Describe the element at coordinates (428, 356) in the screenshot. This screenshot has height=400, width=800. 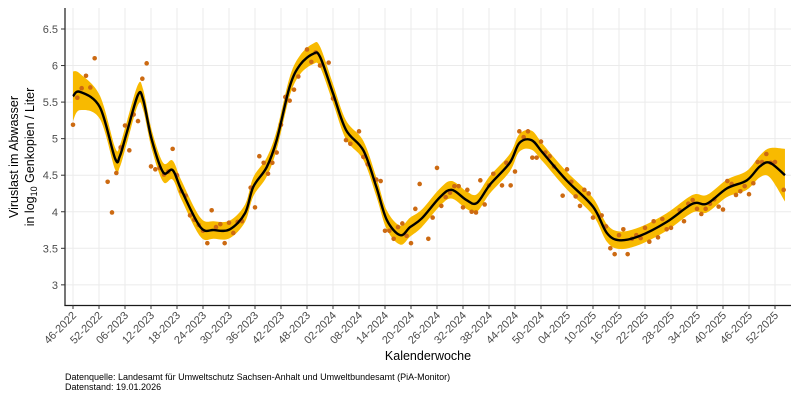
I see `x-axis-title: Kalenderwoche` at that location.